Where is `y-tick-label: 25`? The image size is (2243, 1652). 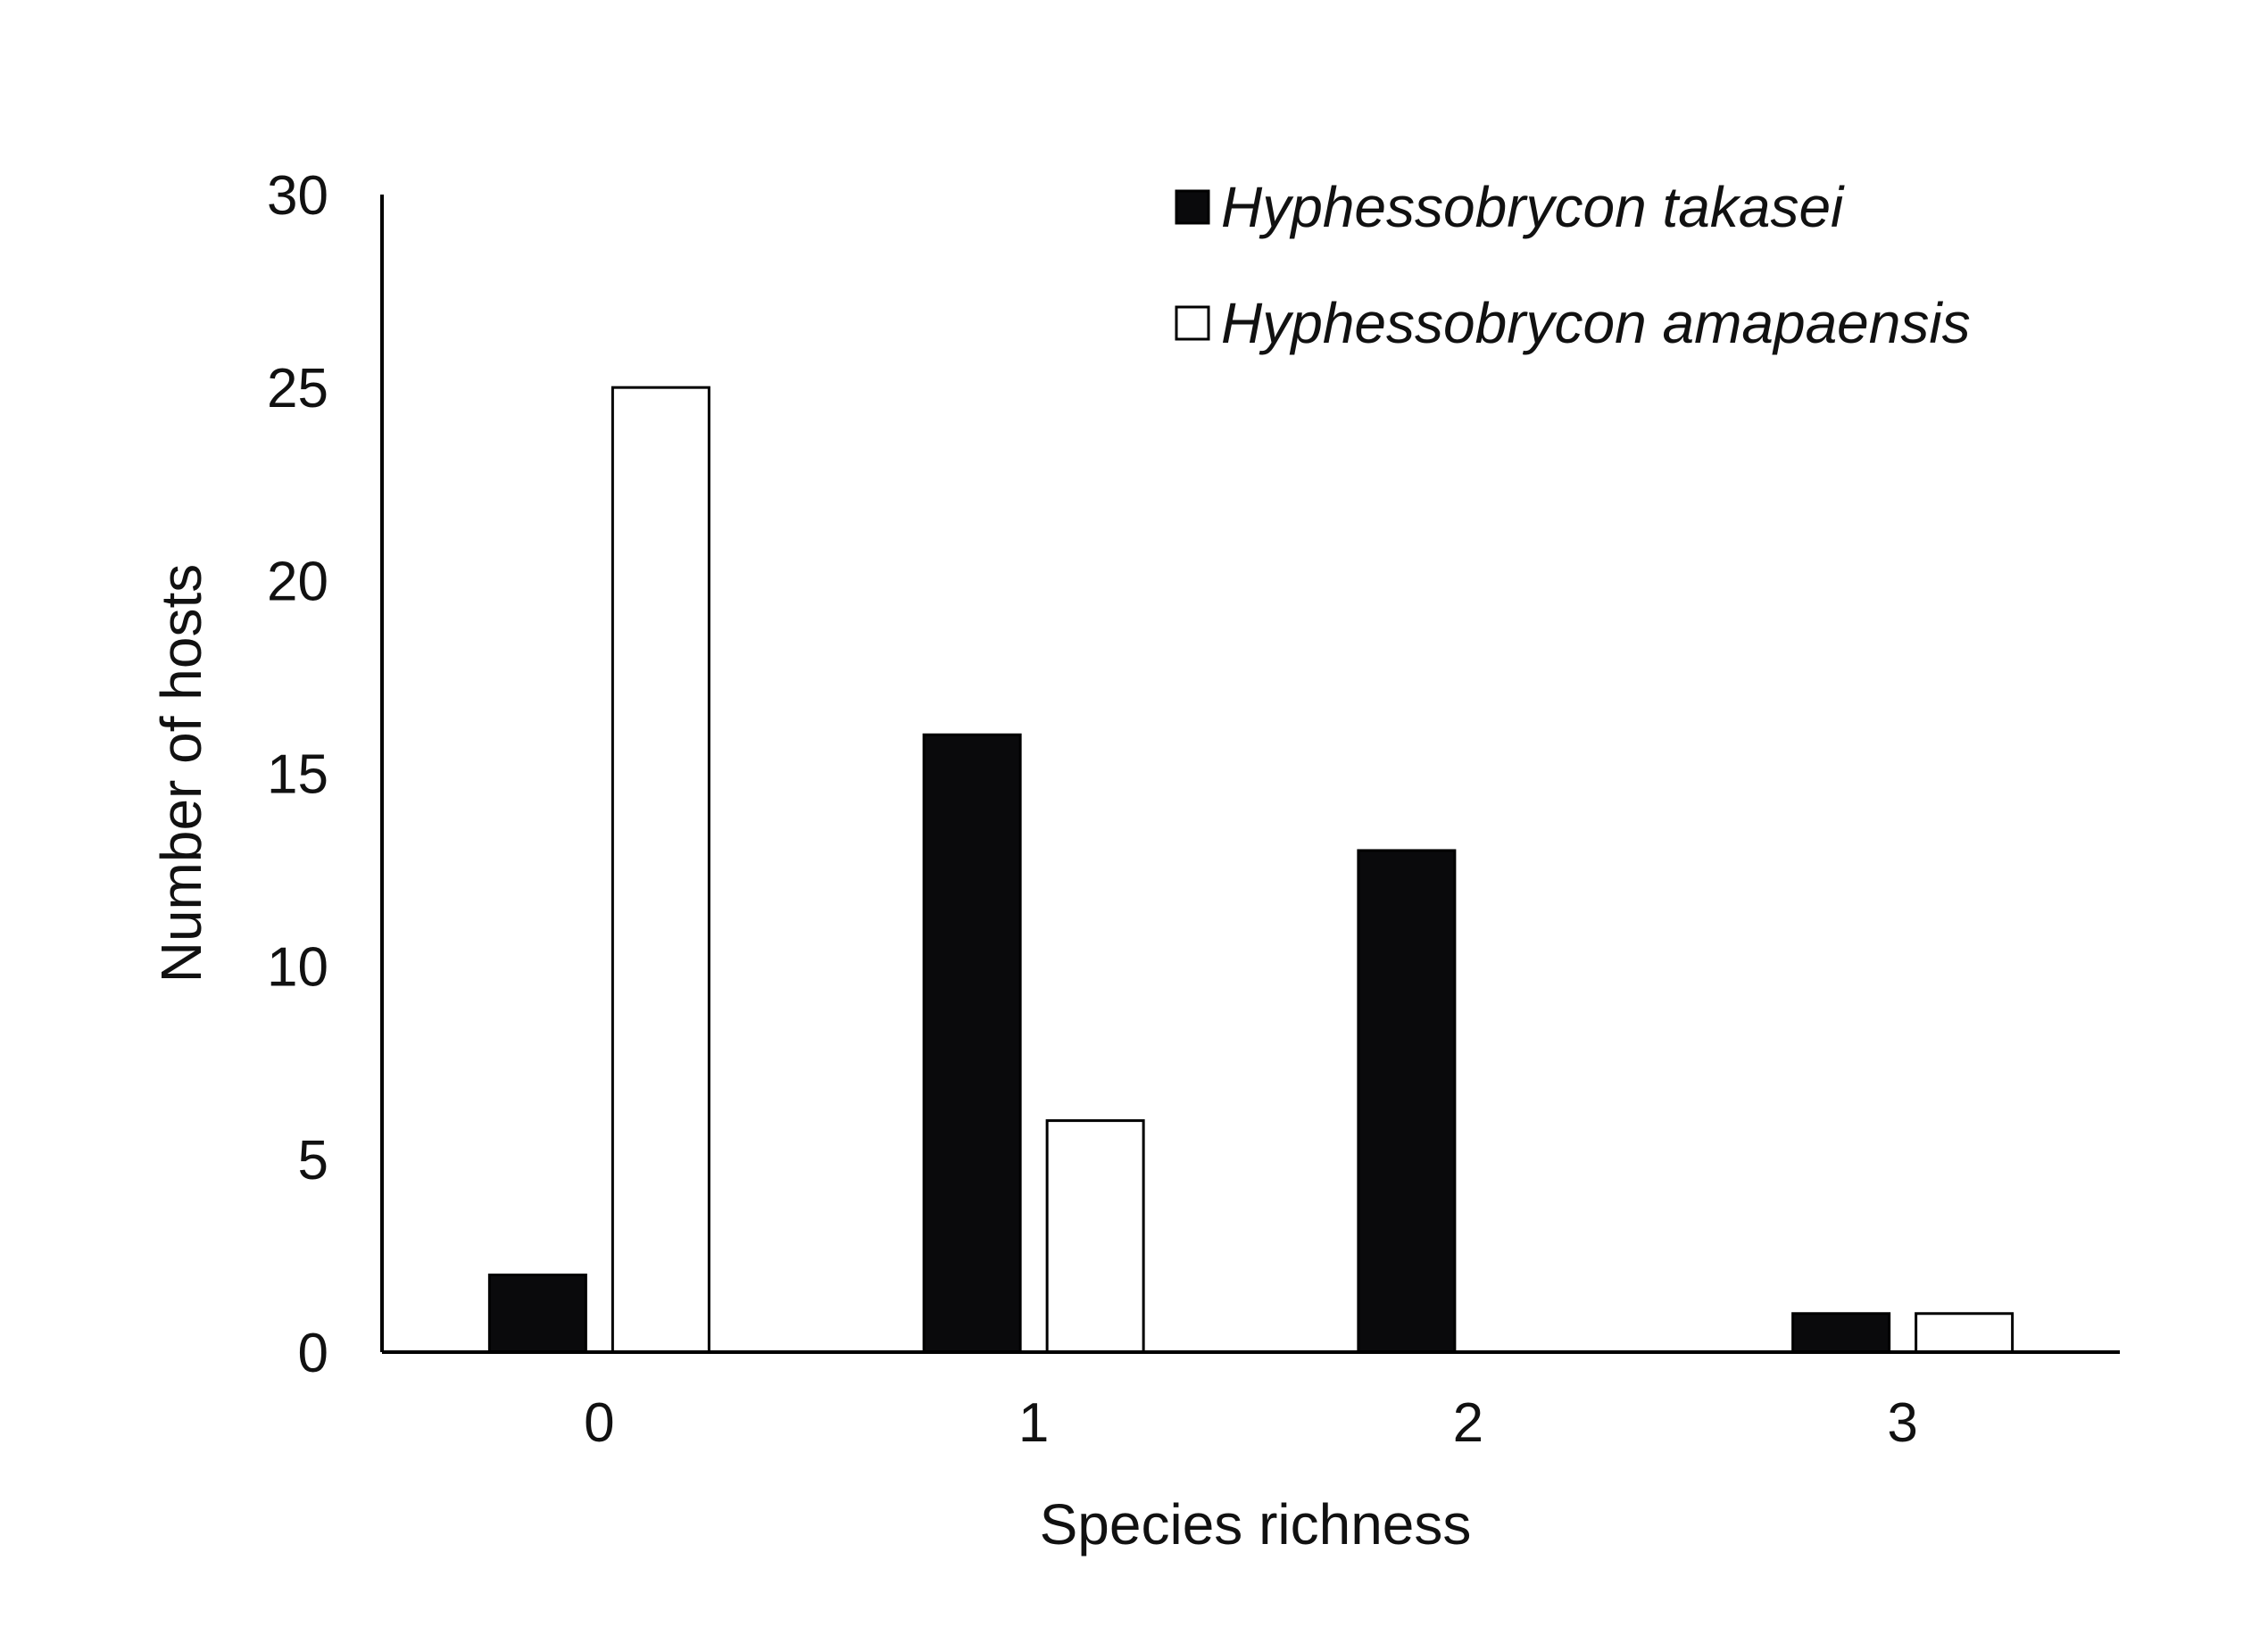
y-tick-label: 25 is located at coordinates (297, 389).